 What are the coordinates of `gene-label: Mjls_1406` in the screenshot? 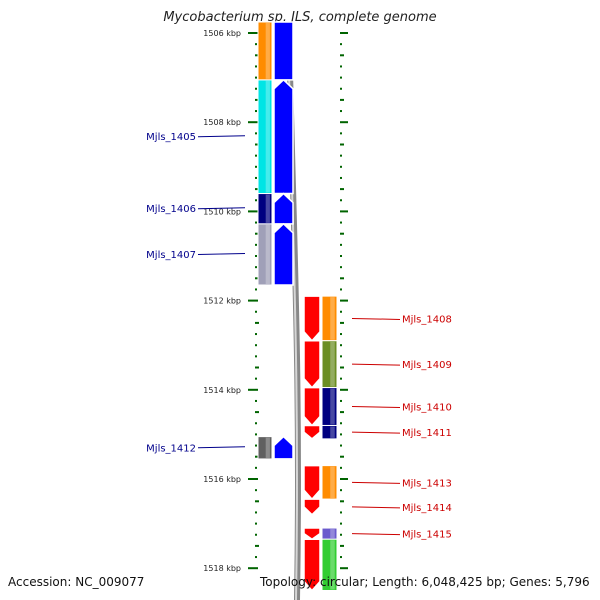 It's located at (171, 209).